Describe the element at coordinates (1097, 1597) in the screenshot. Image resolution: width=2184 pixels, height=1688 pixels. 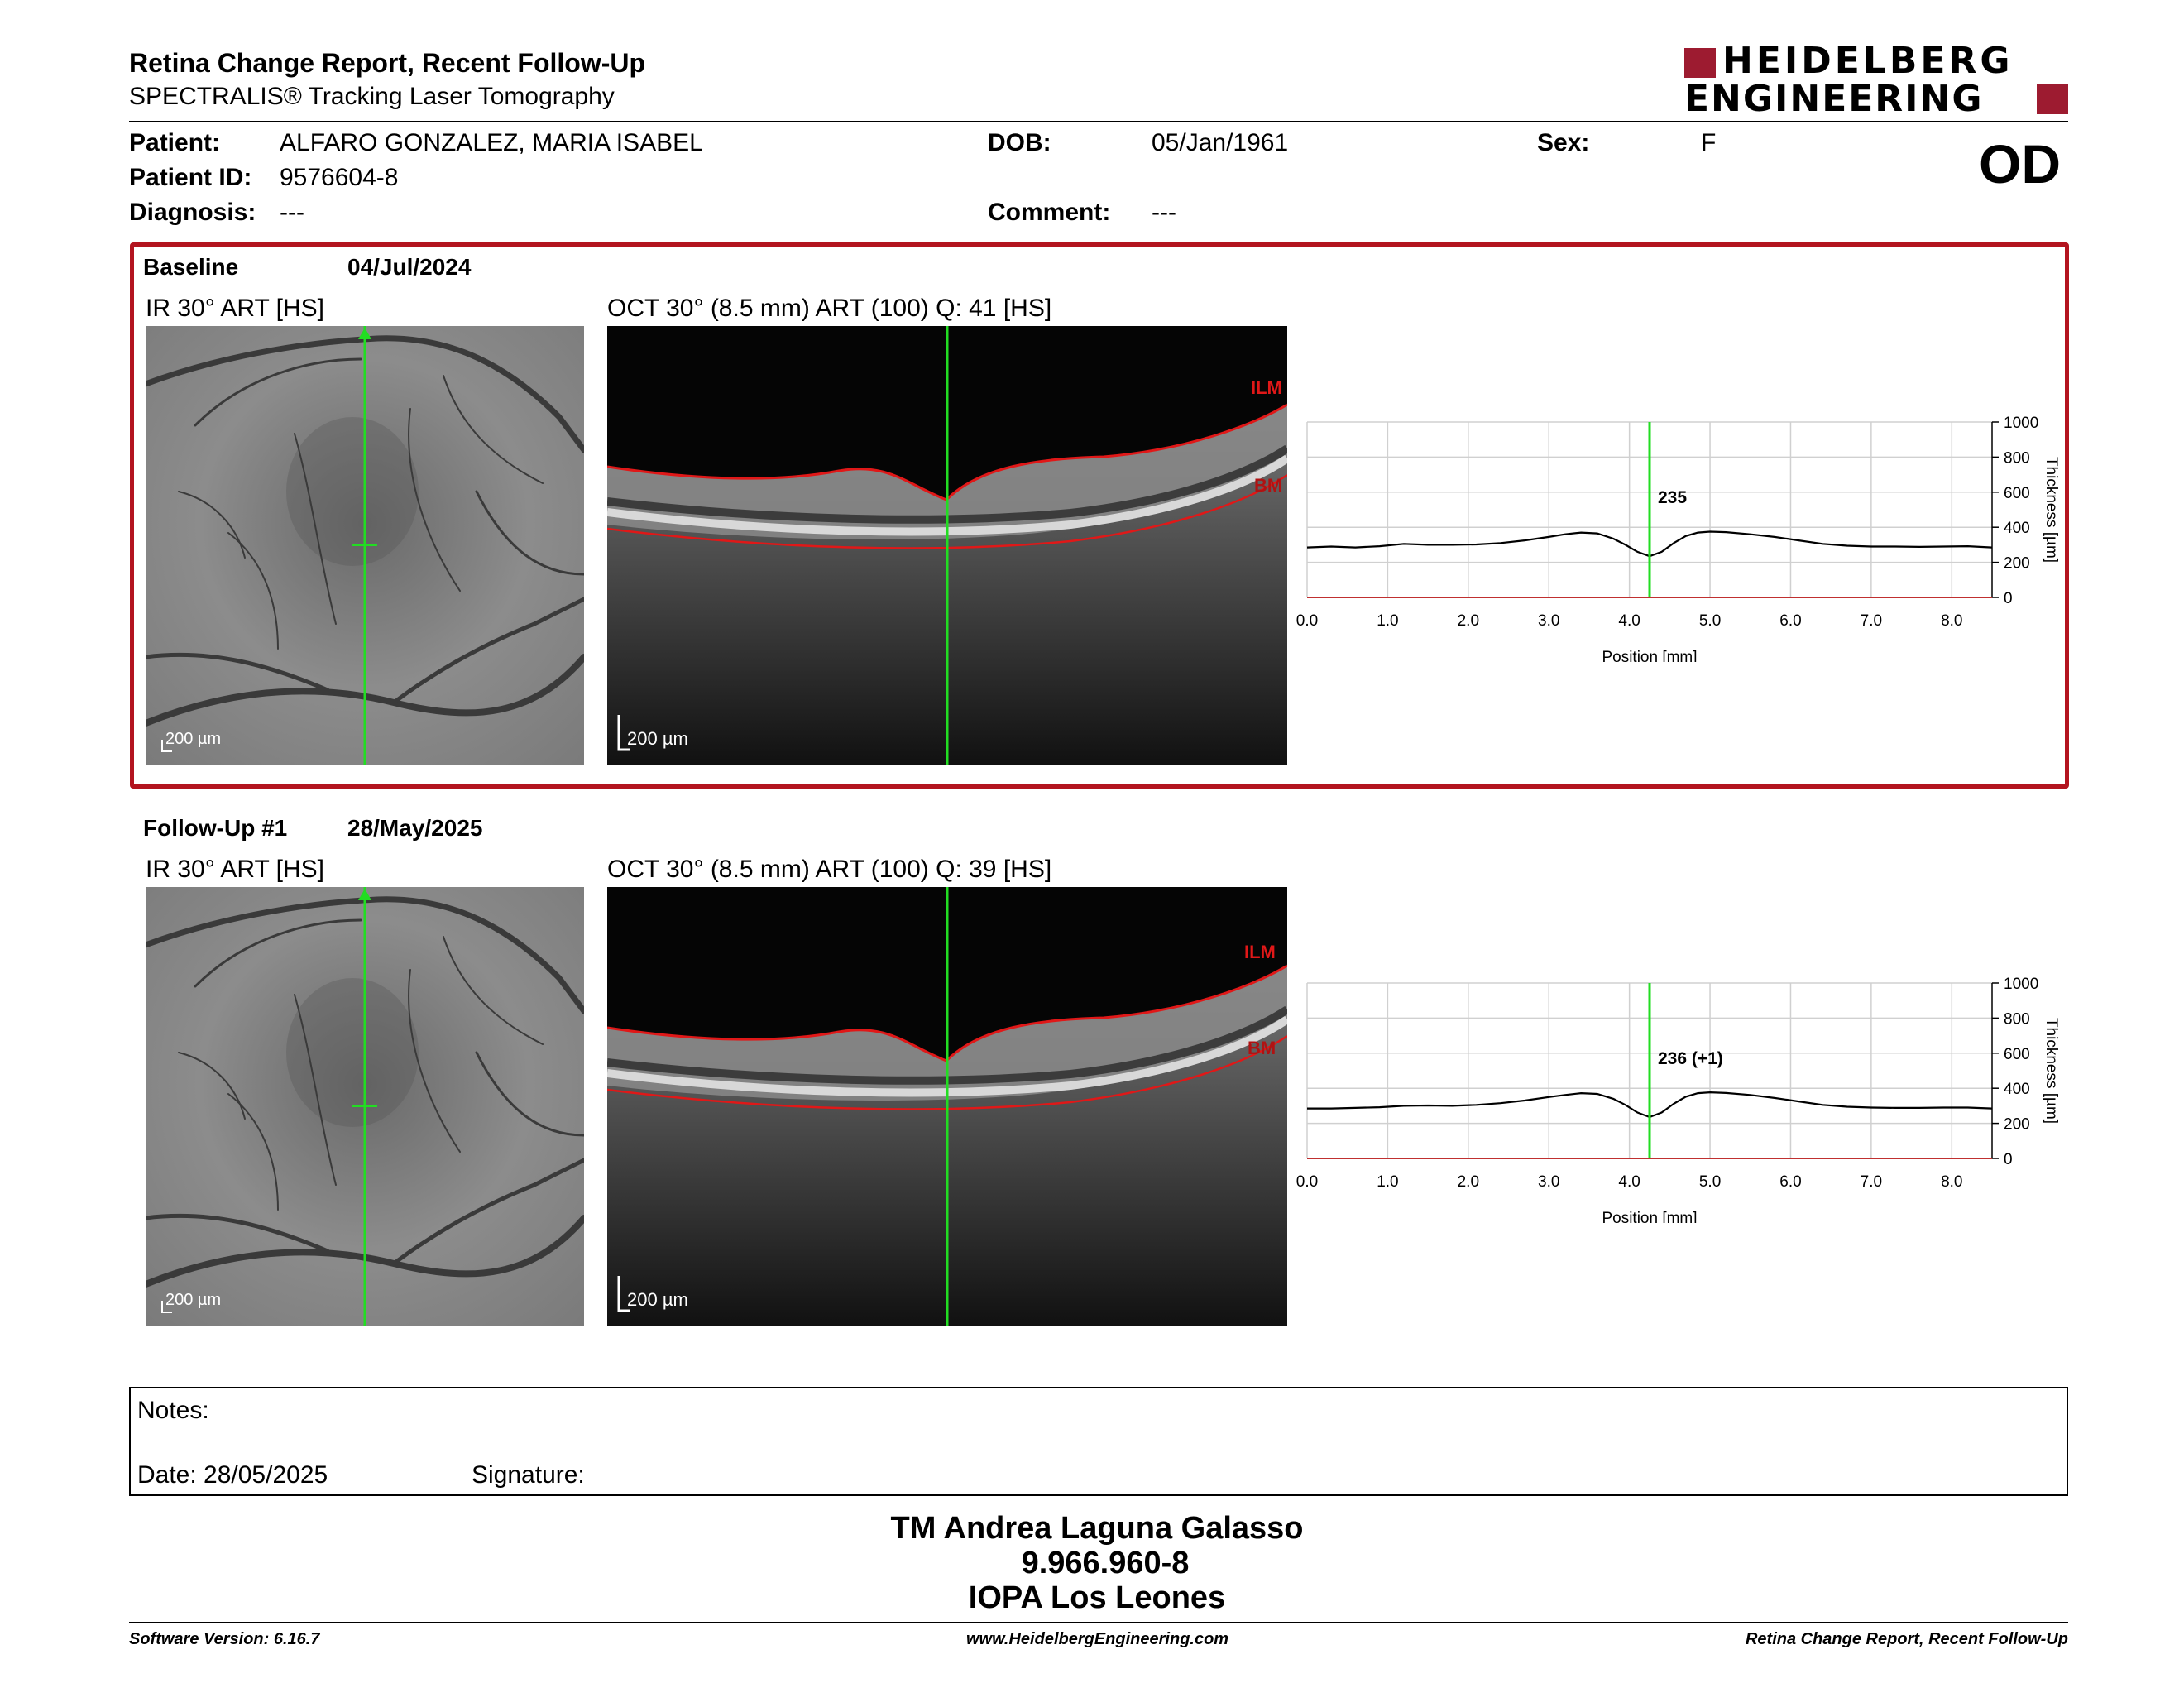
I see `signer-org: IOPA Los Leones` at that location.